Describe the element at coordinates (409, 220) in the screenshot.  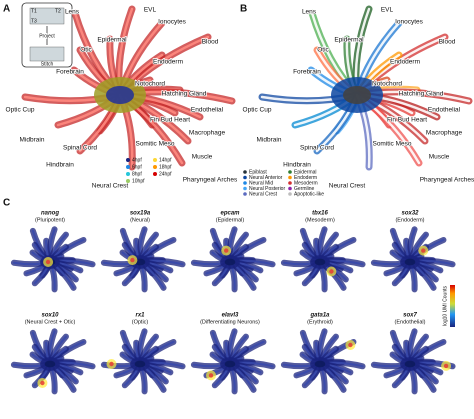
I see `cell-type: (Endoderm)` at that location.